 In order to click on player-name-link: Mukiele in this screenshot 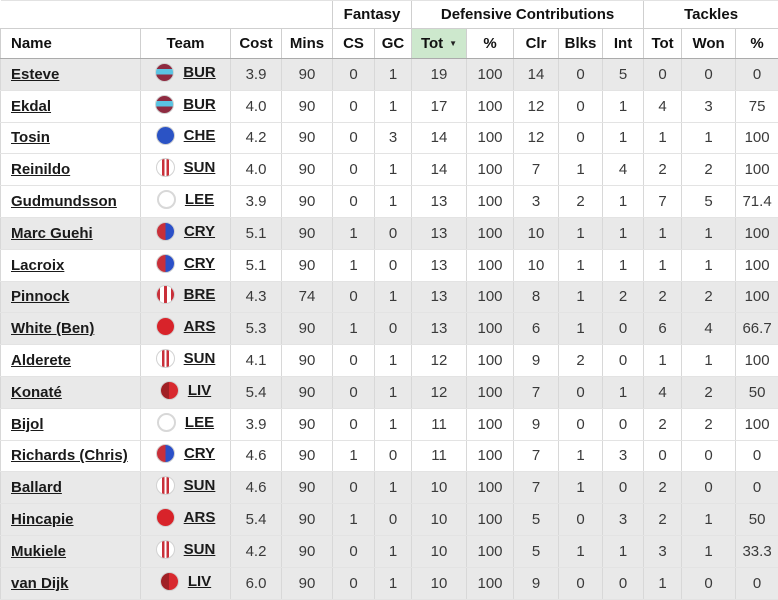, I will do `click(38, 551)`.